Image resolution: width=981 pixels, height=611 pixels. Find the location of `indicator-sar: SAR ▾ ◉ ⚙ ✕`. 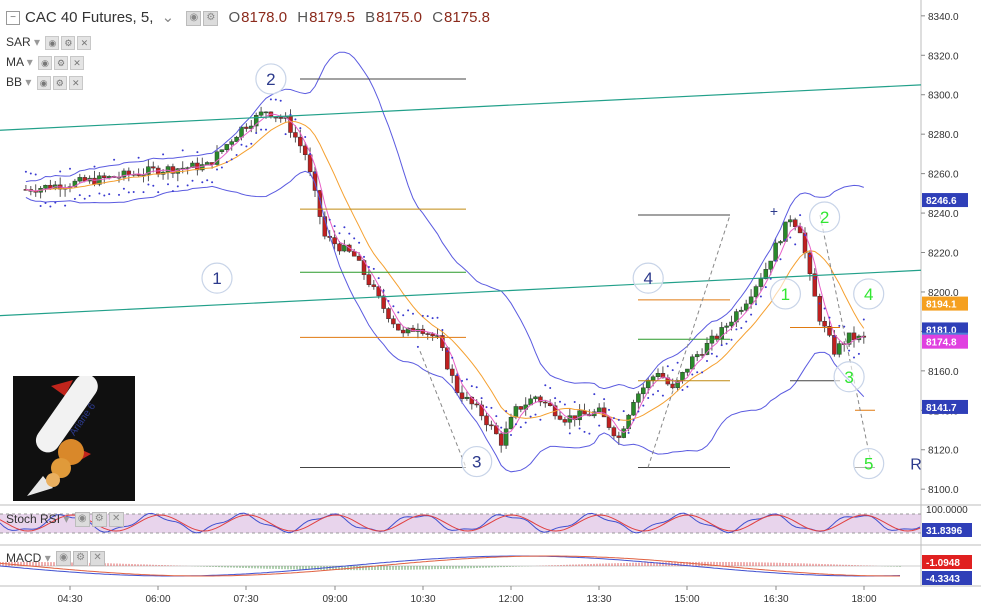

indicator-sar: SAR ▾ ◉ ⚙ ✕ is located at coordinates (49, 42).